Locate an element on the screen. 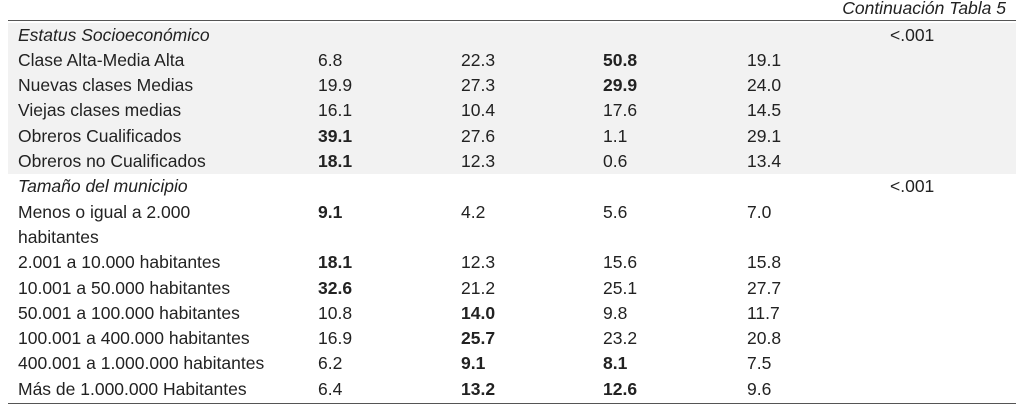  cell-value: 13.2 is located at coordinates (478, 388).